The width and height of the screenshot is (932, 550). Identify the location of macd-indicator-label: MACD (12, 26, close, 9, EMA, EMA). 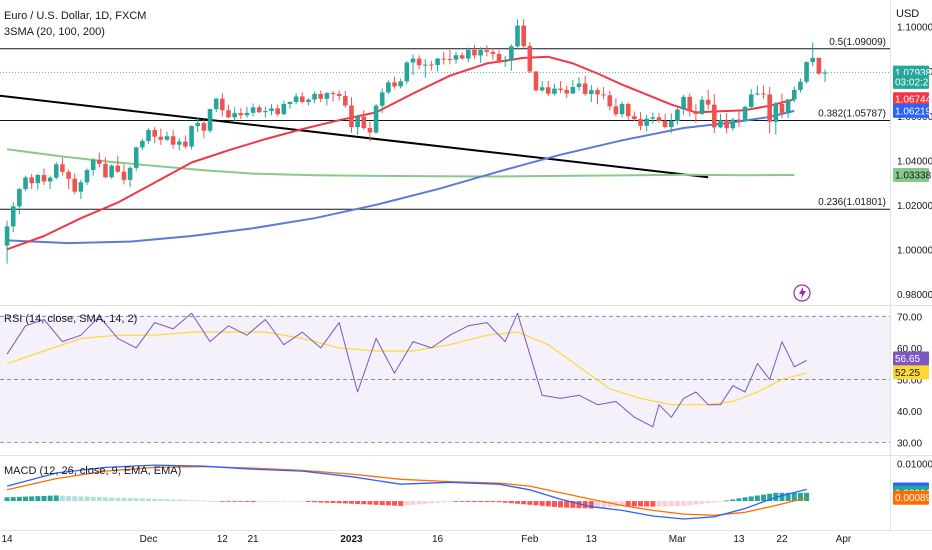
(93, 471).